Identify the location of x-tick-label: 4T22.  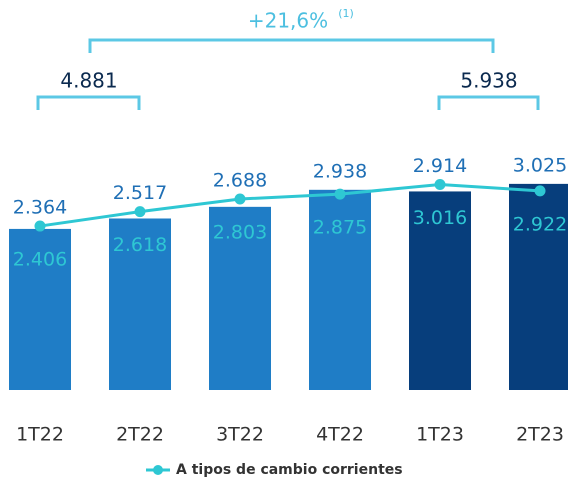
(340, 435).